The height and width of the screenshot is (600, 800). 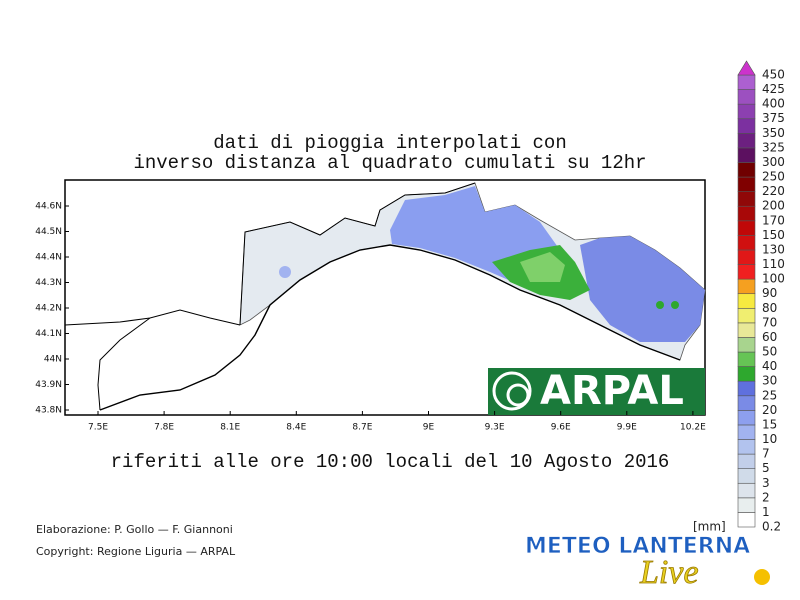 What do you see at coordinates (773, 104) in the screenshot?
I see `colorbar-label: 400` at bounding box center [773, 104].